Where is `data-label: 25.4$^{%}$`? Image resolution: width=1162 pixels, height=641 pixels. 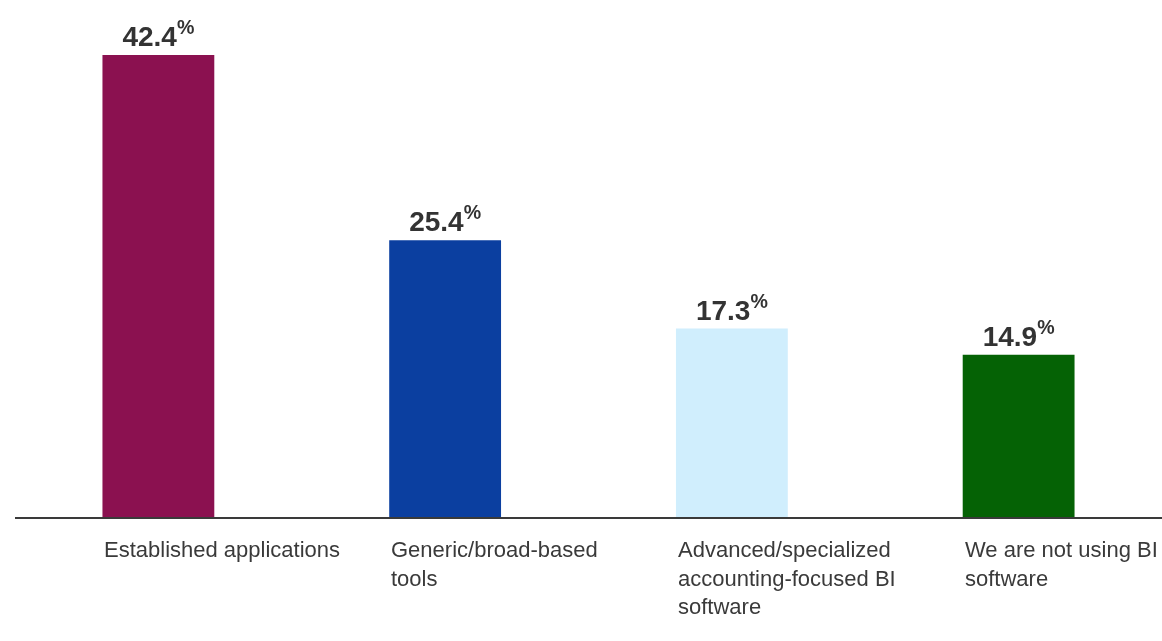
data-label: 25.4$^{%}$ is located at coordinates (445, 219).